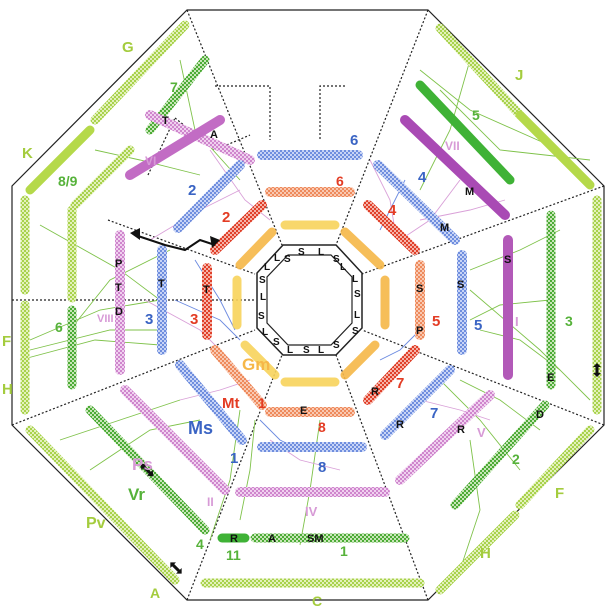  What do you see at coordinates (317, 601) in the screenshot?
I see `label-C: C` at bounding box center [317, 601].